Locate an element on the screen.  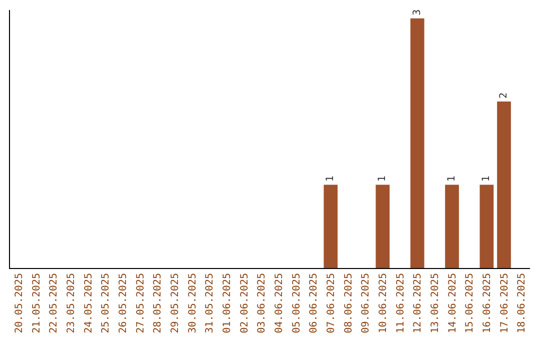
x-tick-label: 13.06.2025 is located at coordinates (435, 303).